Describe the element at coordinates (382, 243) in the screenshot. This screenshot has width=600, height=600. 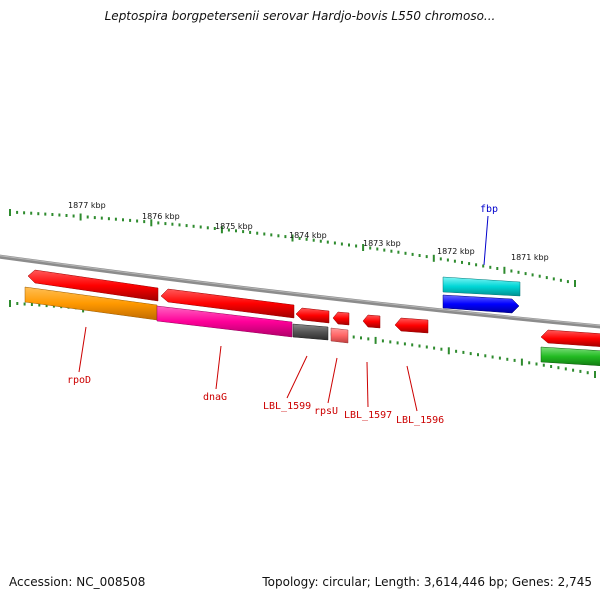
I see `scale-label-1873: 1873 kbp` at that location.